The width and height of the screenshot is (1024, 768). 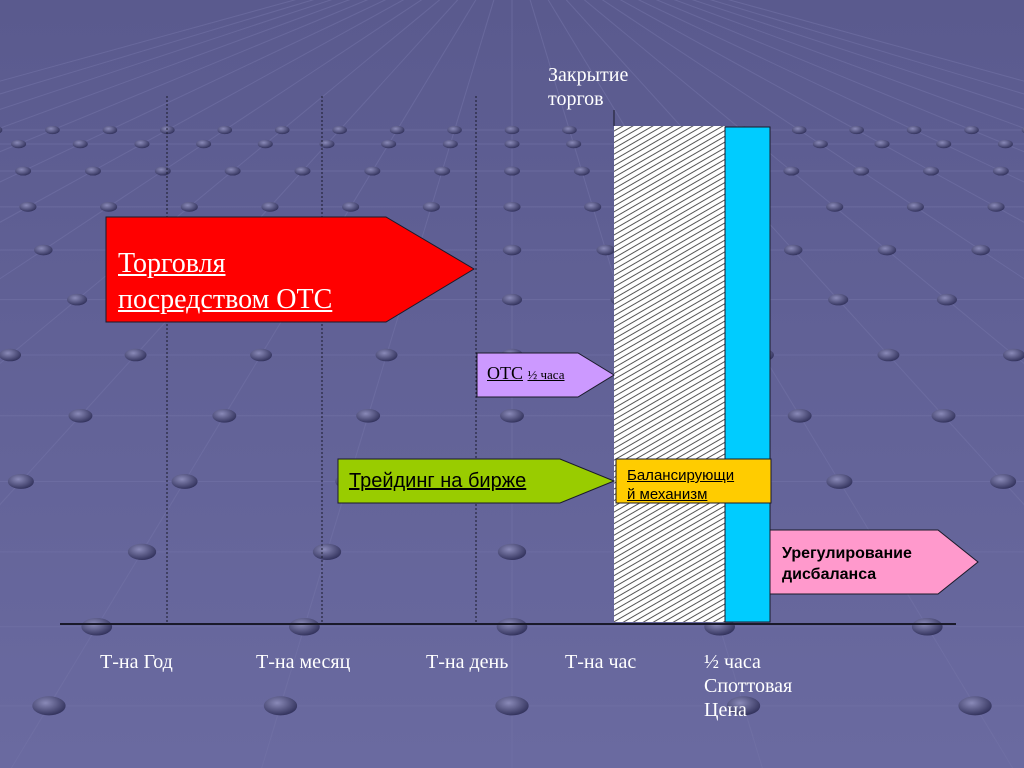 What do you see at coordinates (467, 662) in the screenshot?
I see `tick-day: Т-на день` at bounding box center [467, 662].